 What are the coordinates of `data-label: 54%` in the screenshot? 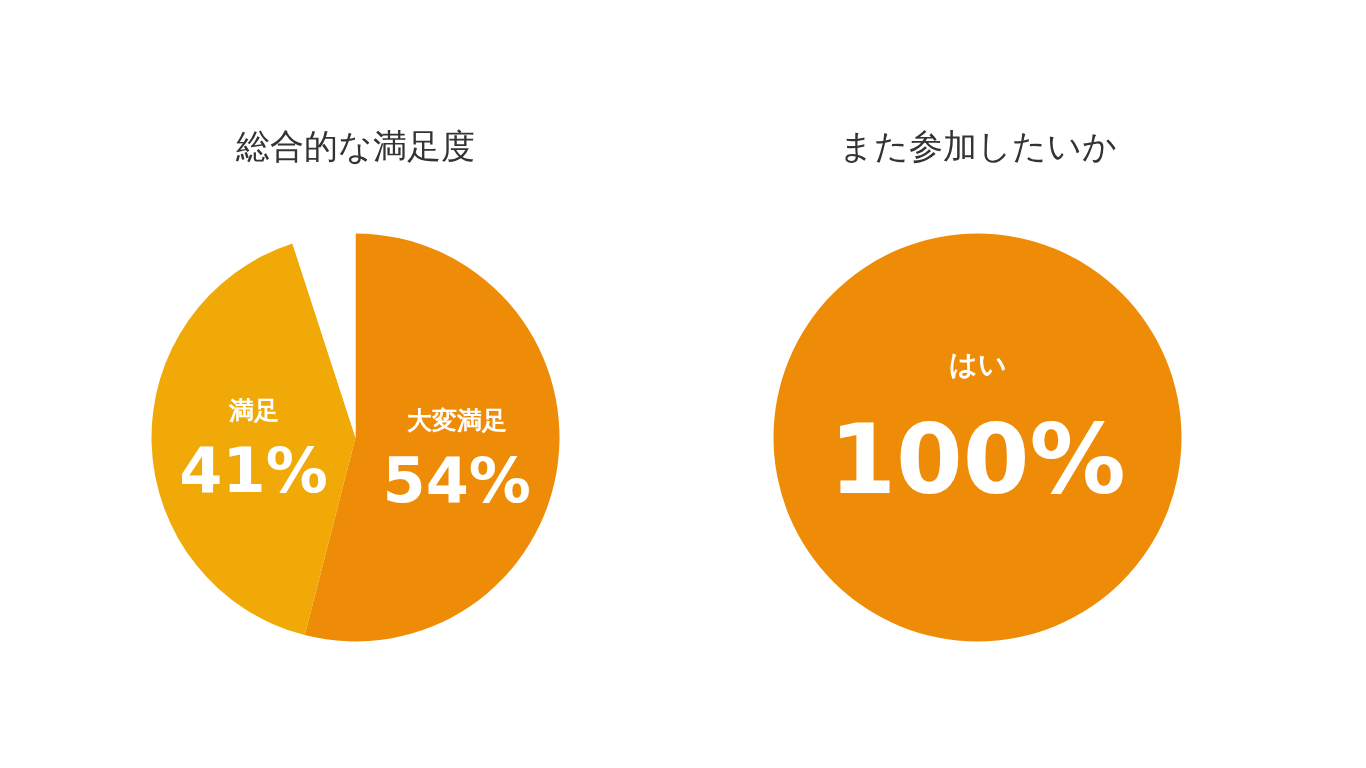 It's located at (456, 480).